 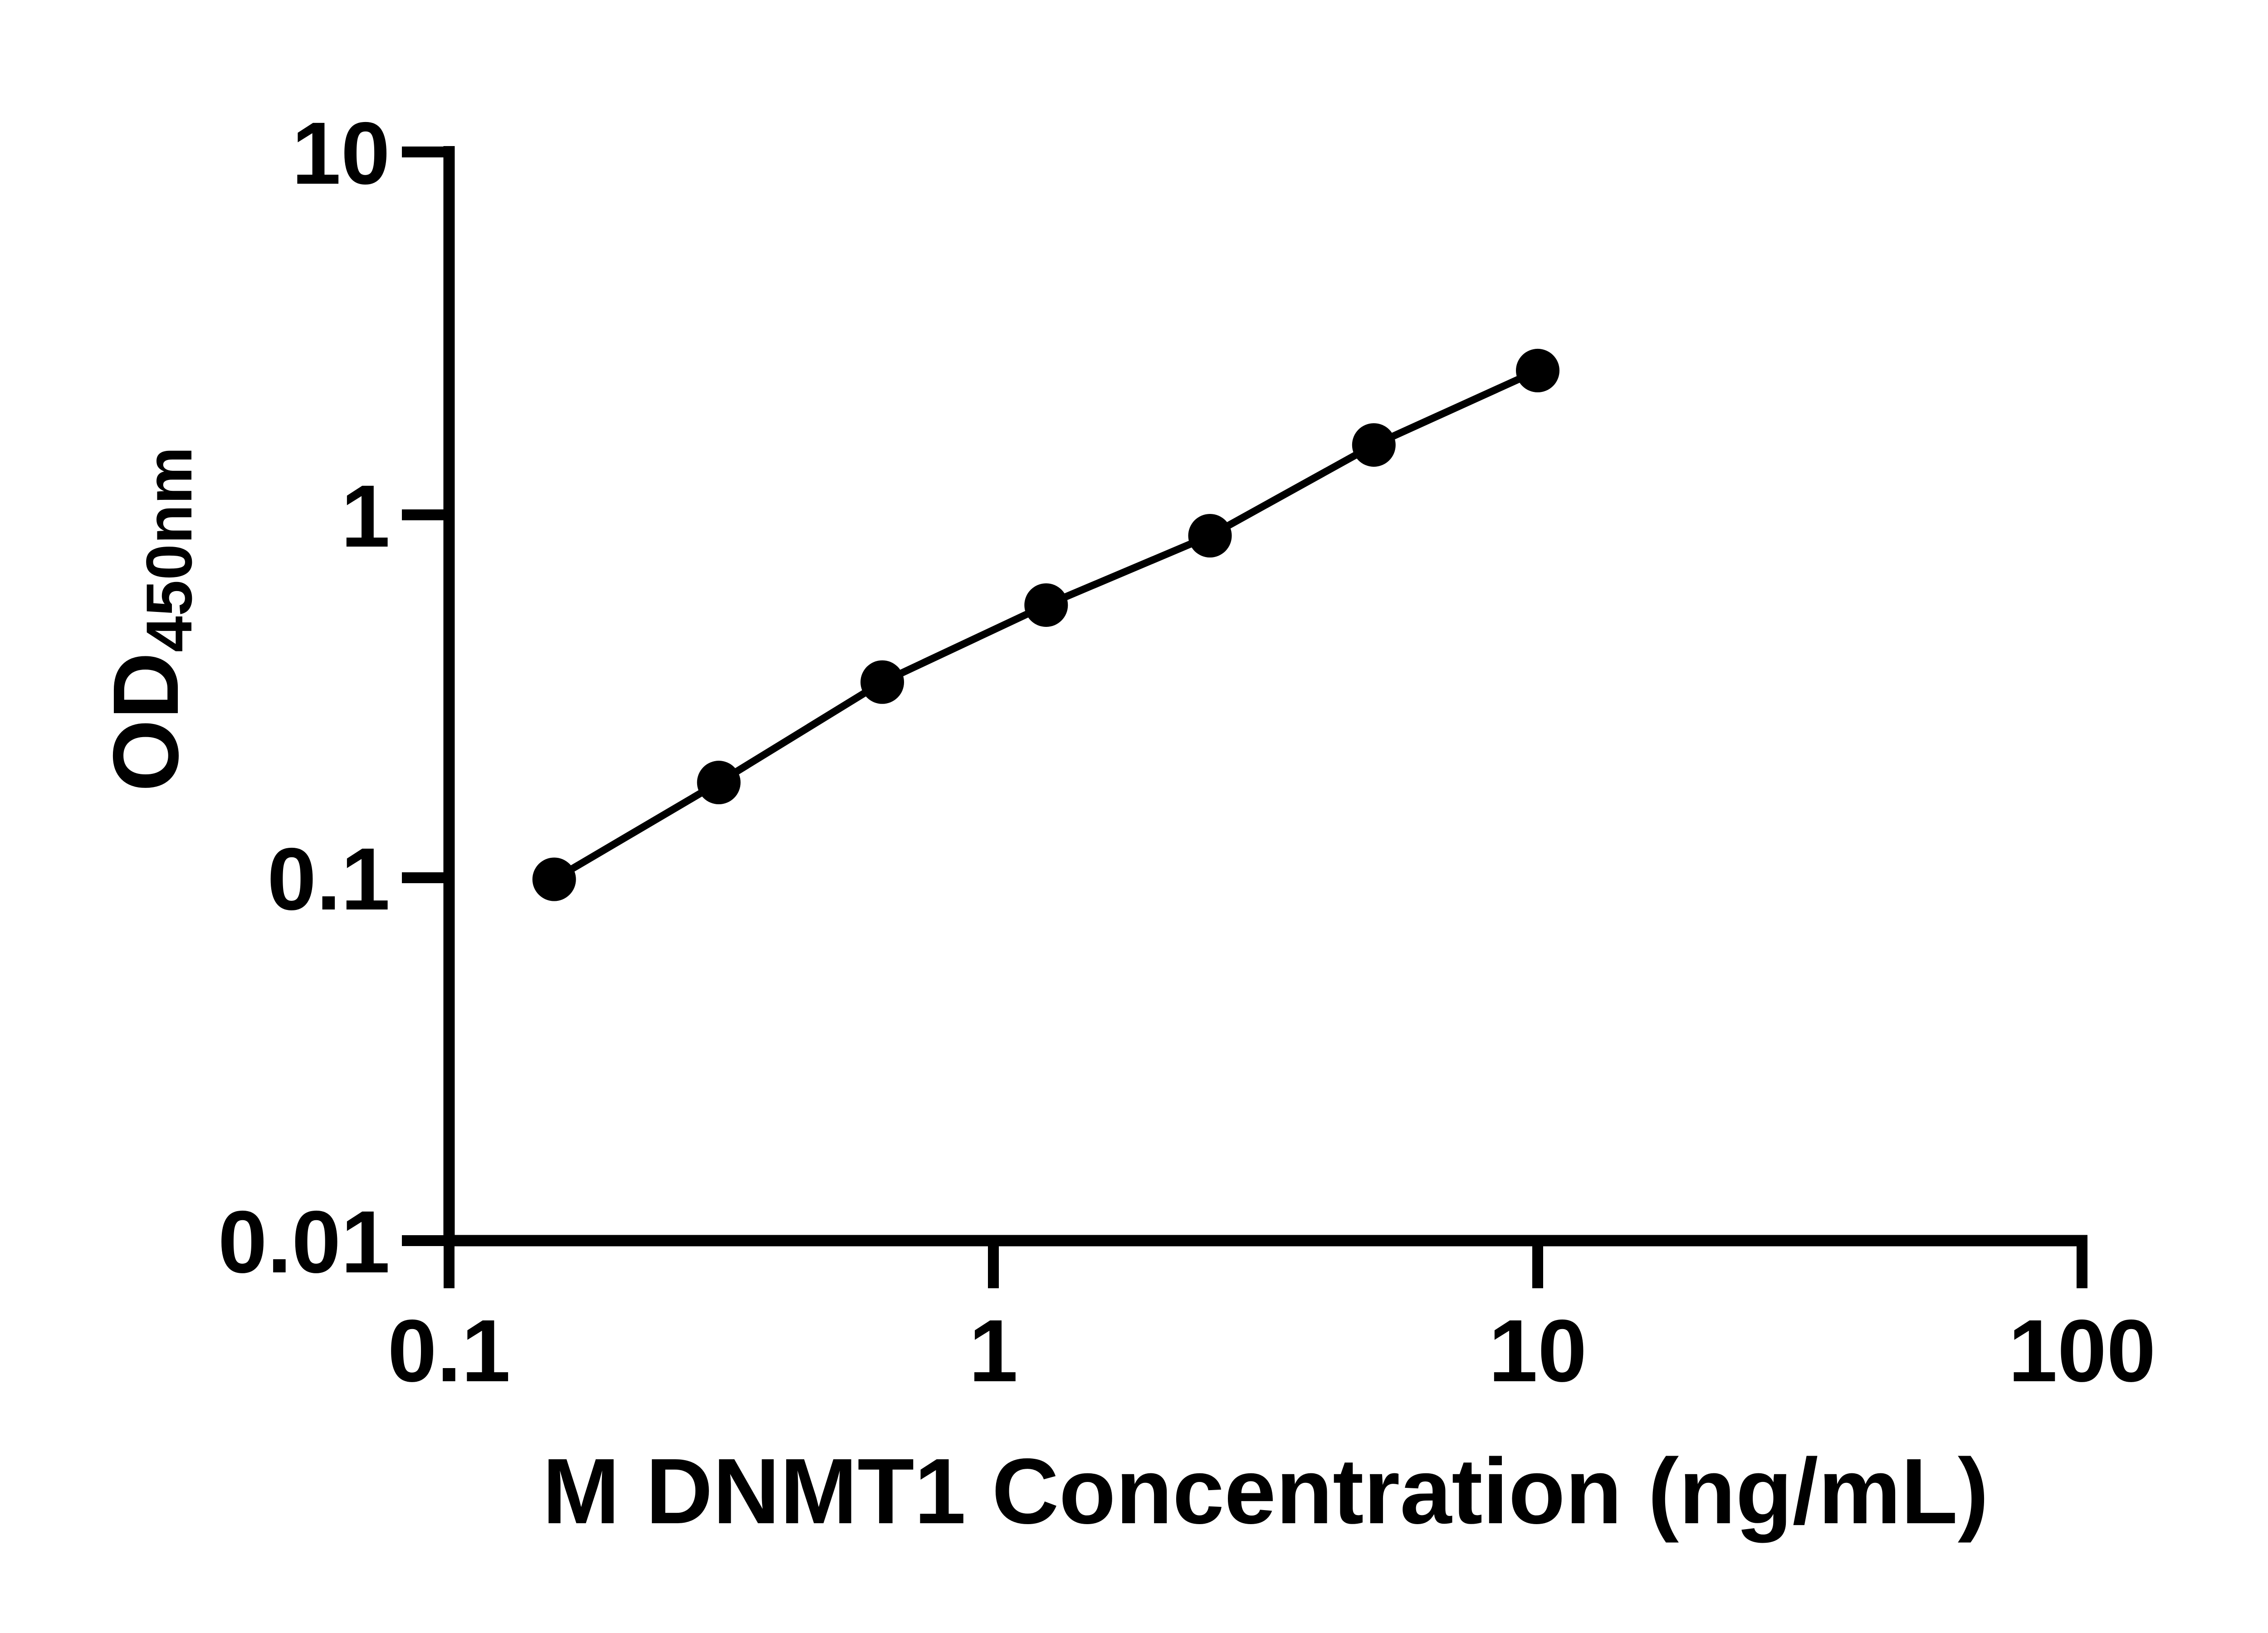 What do you see at coordinates (169, 549) in the screenshot?
I see `y-axis-title-subscript: 450nm` at bounding box center [169, 549].